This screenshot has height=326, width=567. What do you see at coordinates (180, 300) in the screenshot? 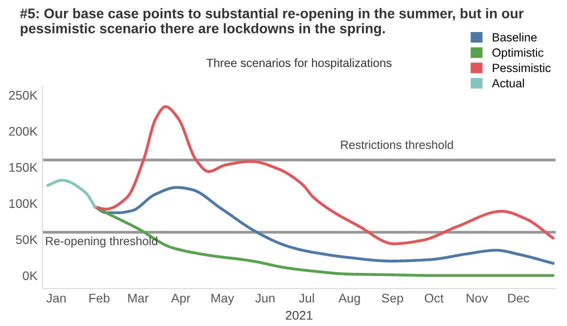
I see `x-tick-label: Apr` at bounding box center [180, 300].